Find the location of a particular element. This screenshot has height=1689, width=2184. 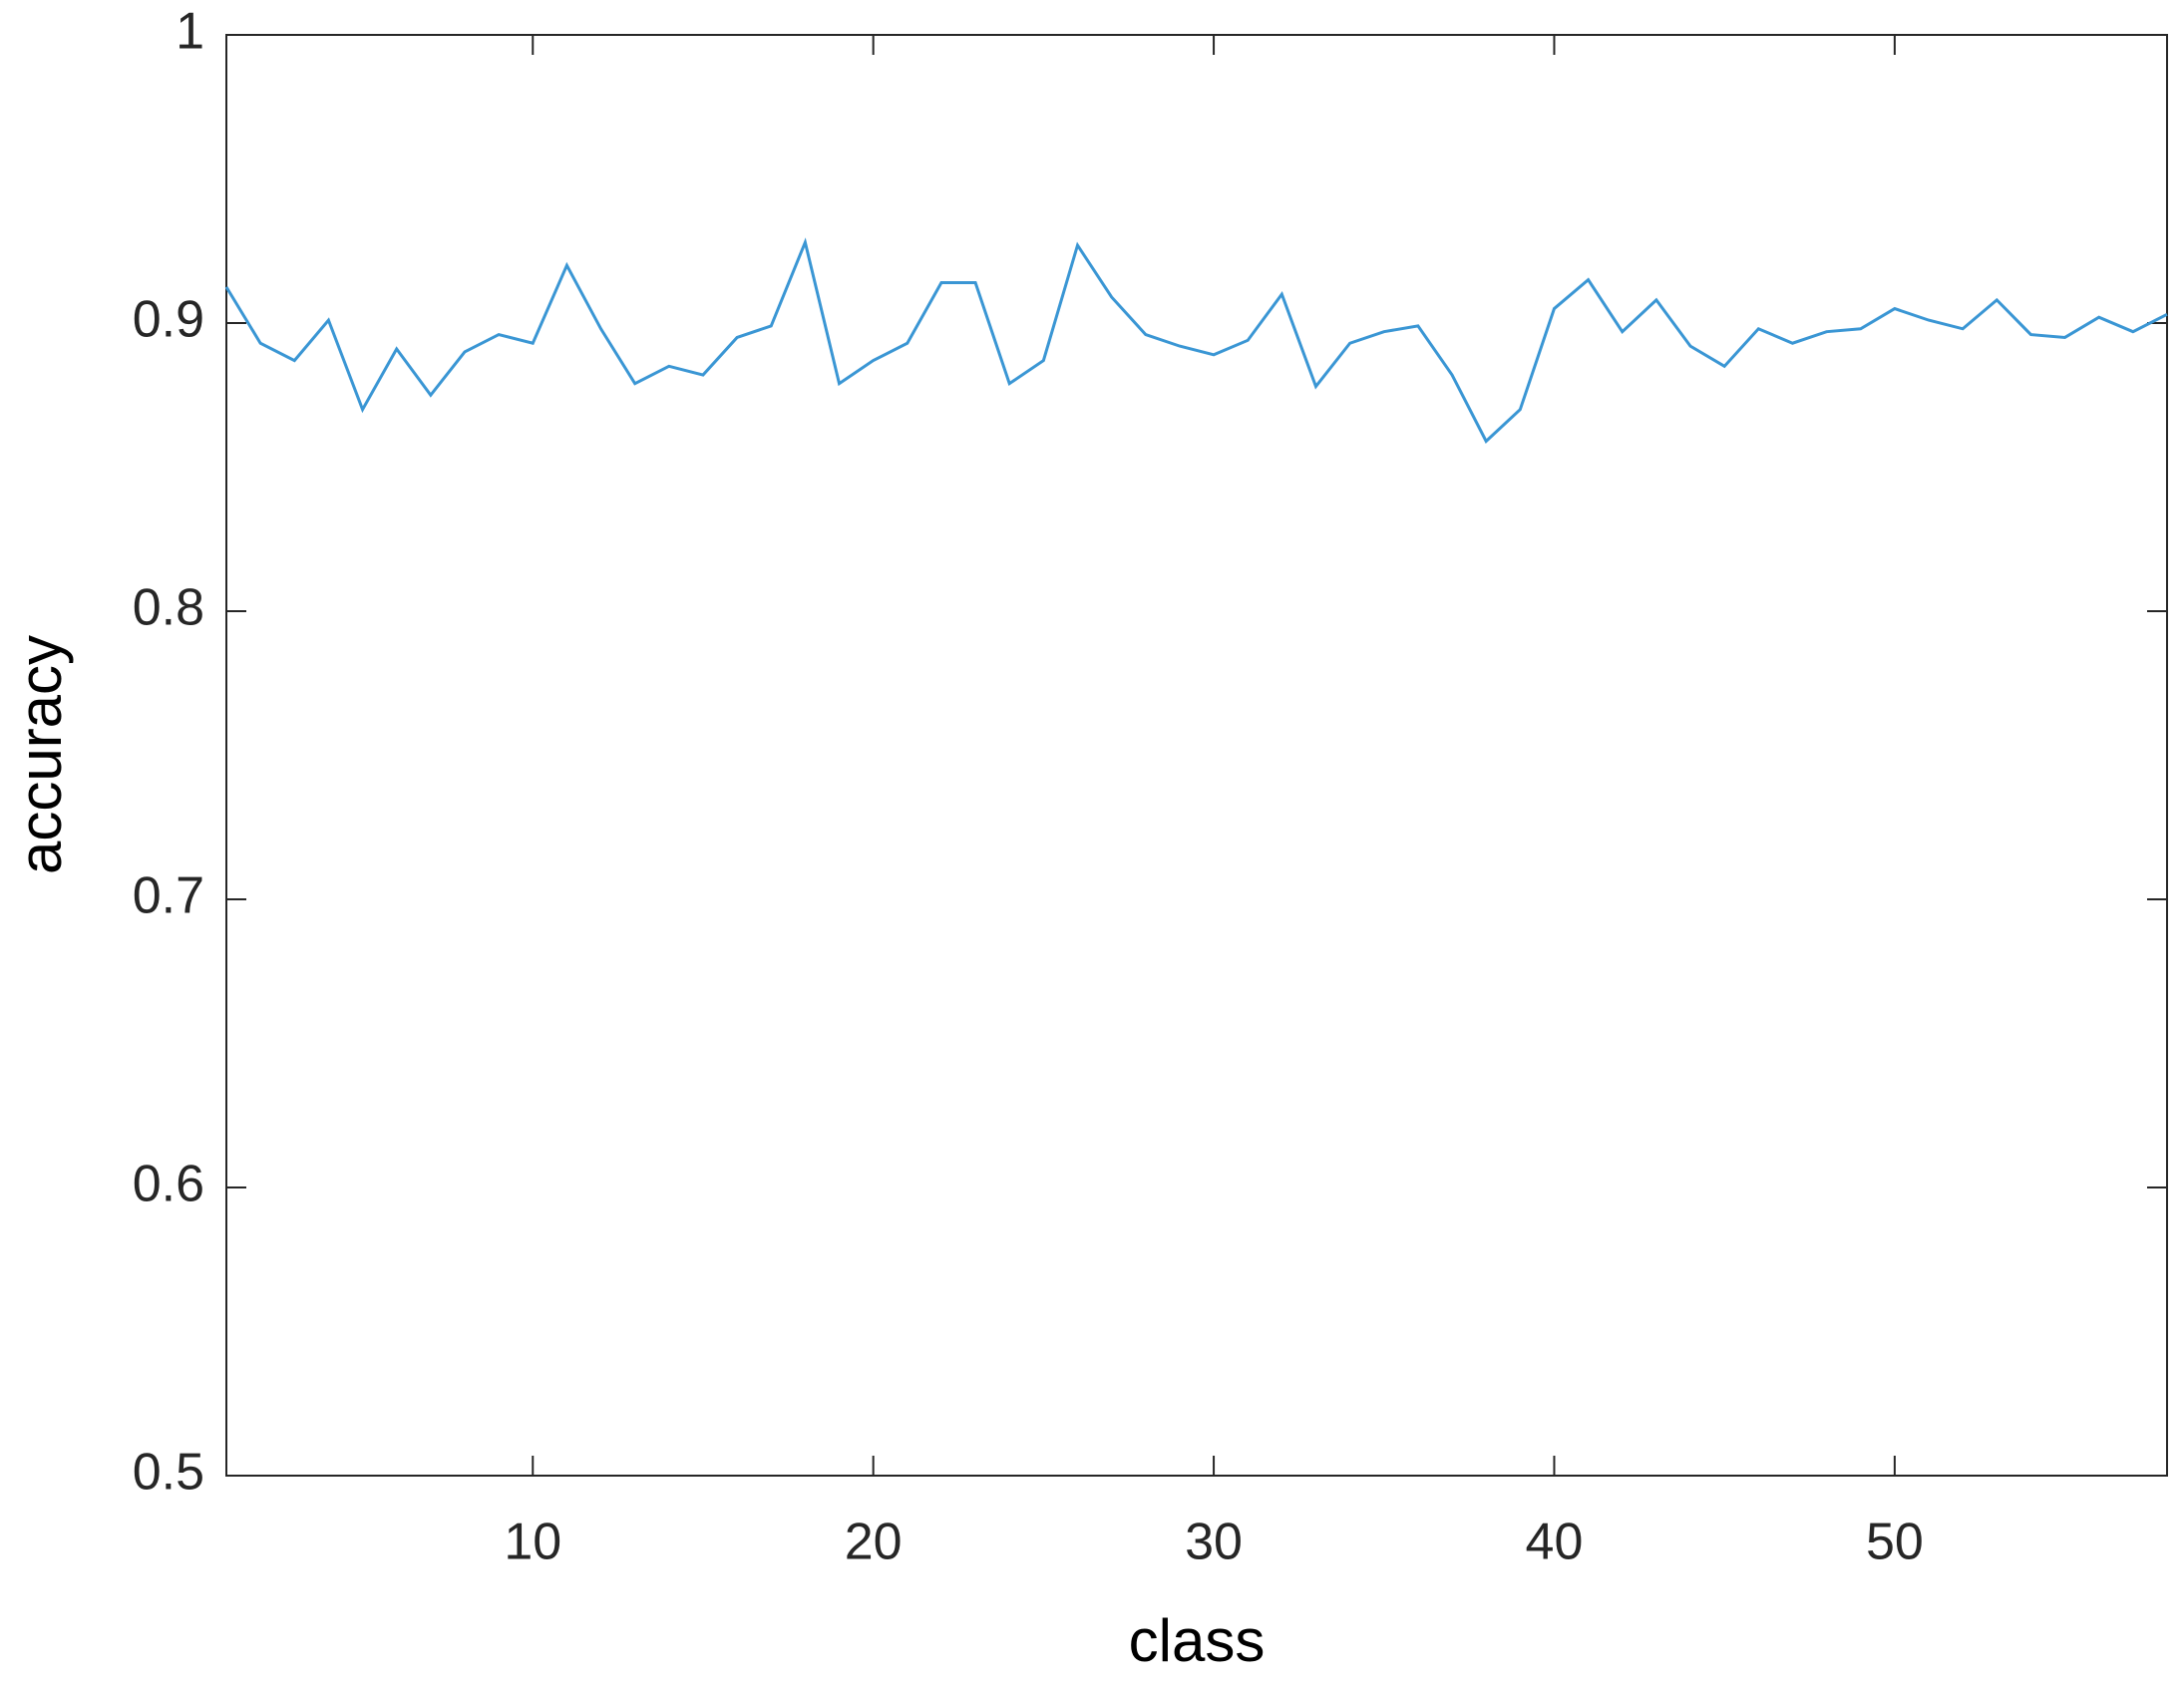

y-tick-label: 0.9 is located at coordinates (168, 320).